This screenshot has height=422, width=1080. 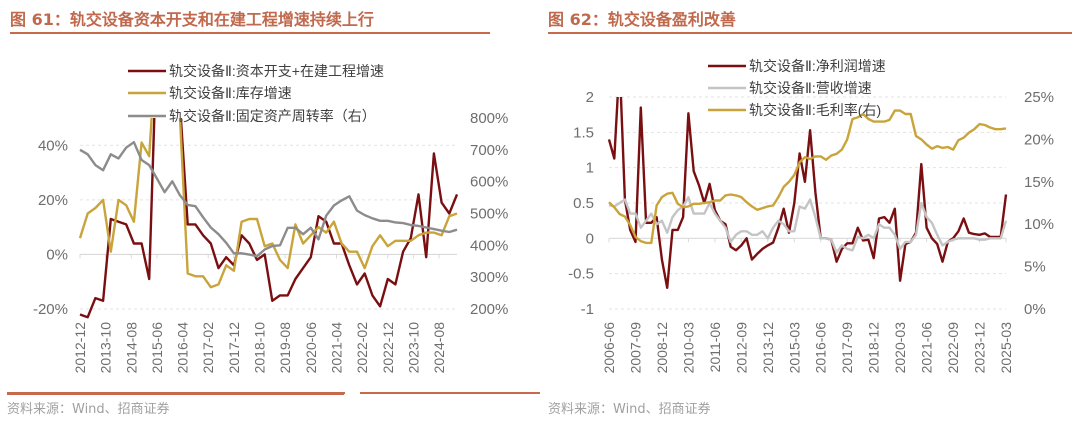 I want to click on y-right-tick-label: 10%, so click(x=1039, y=224).